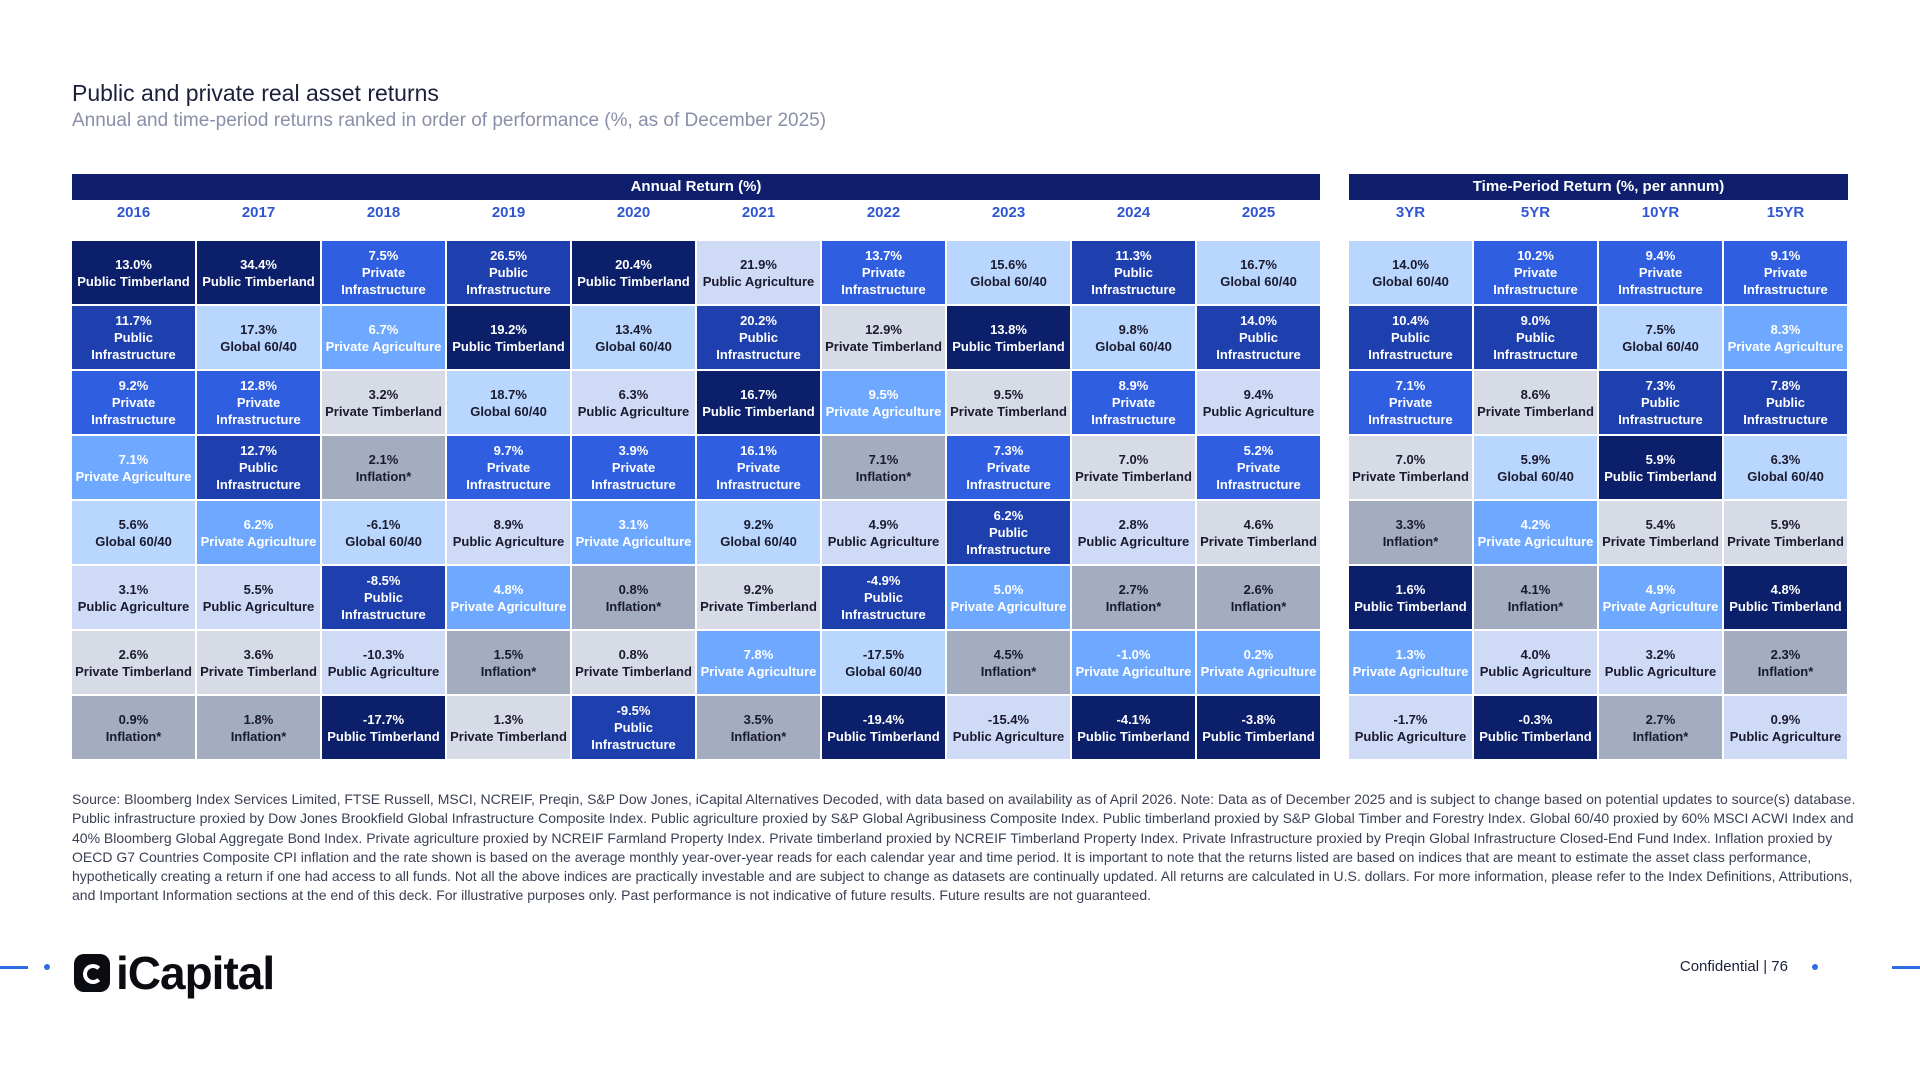 The width and height of the screenshot is (1920, 1080). What do you see at coordinates (1133, 385) in the screenshot?
I see `return-value: 8.9%` at bounding box center [1133, 385].